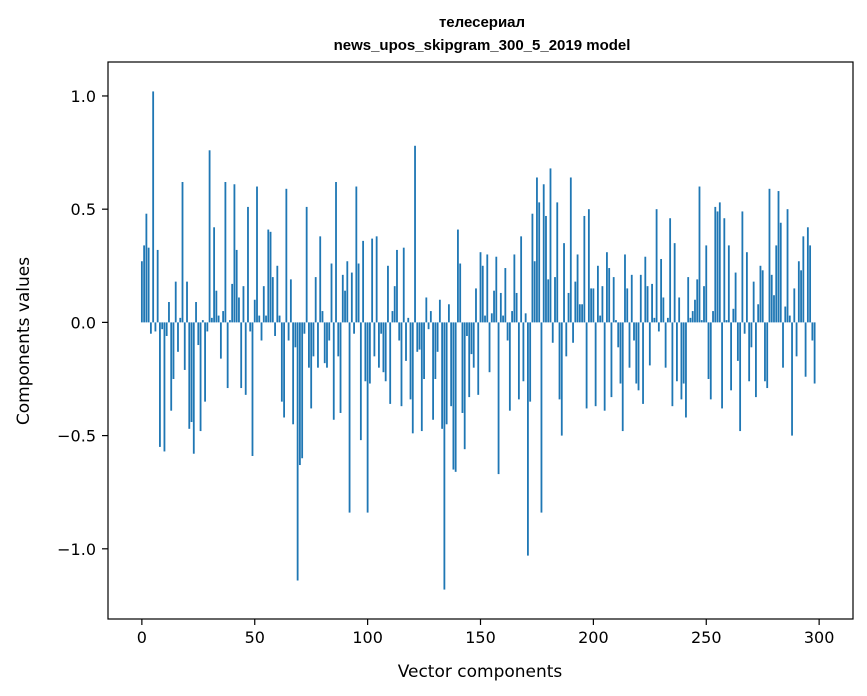  What do you see at coordinates (819, 637) in the screenshot?
I see `x-tick-label: 300` at bounding box center [819, 637].